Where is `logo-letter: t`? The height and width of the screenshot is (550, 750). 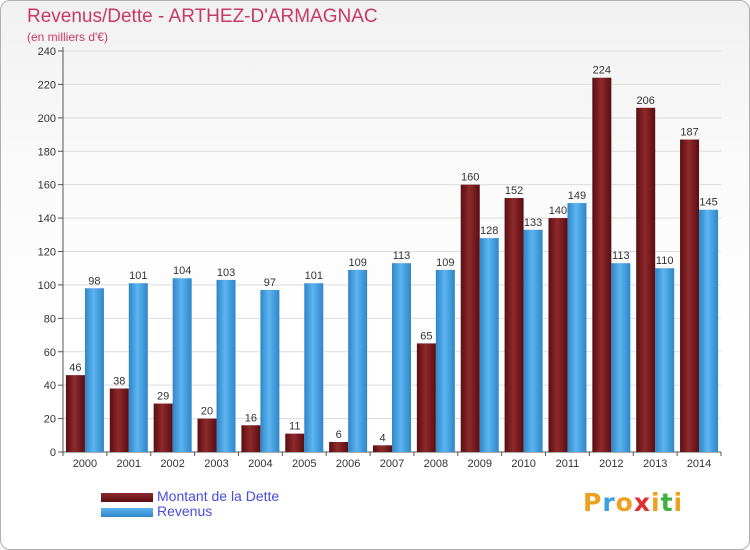
logo-letter: t is located at coordinates (667, 502).